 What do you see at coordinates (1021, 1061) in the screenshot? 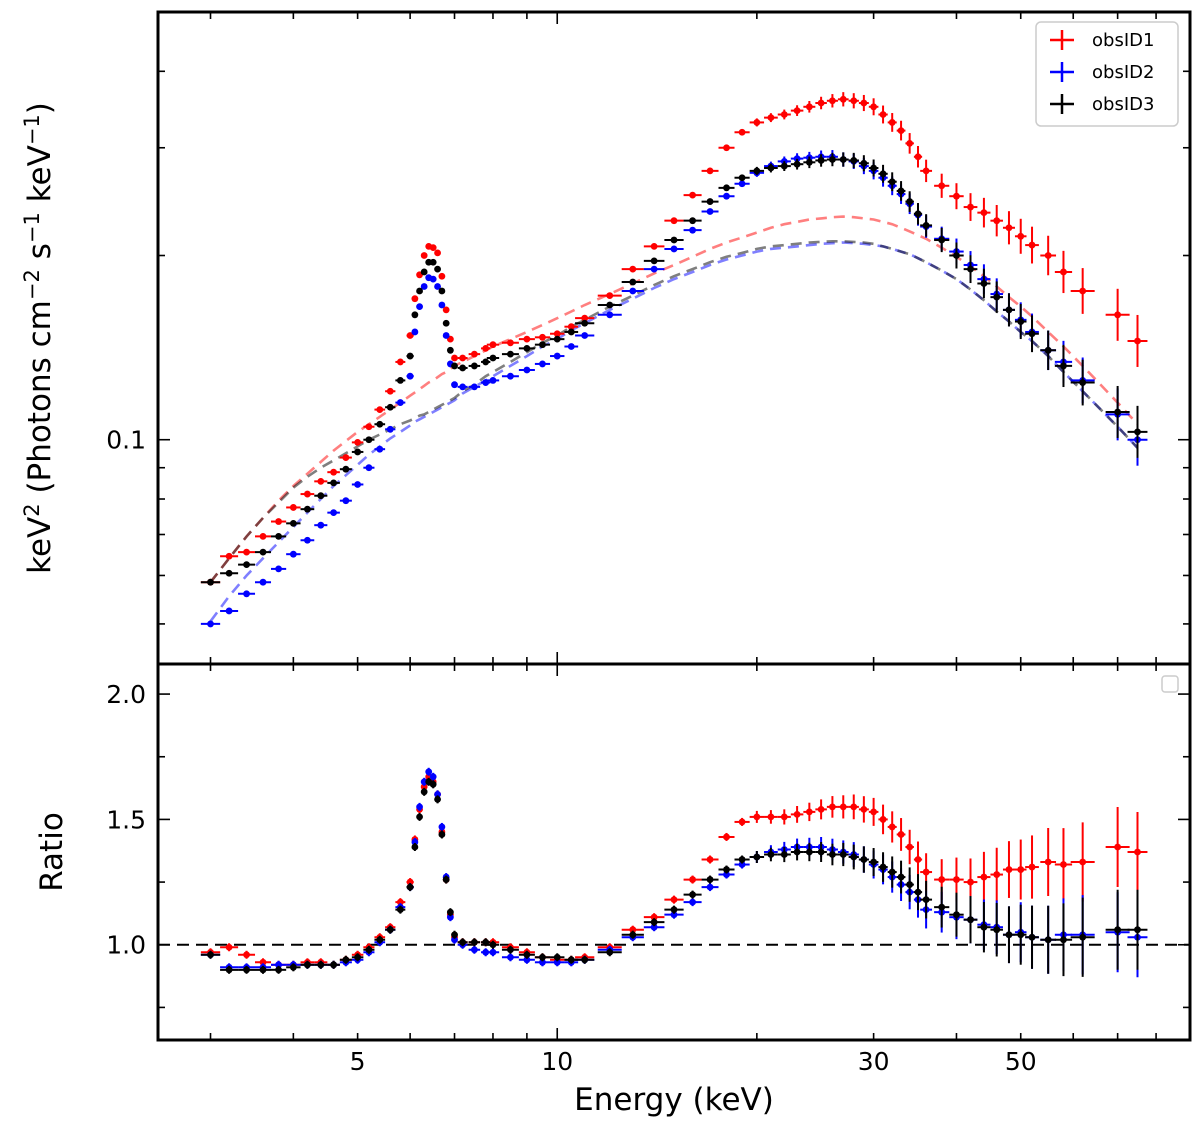
I see `x-tick-label: 50` at bounding box center [1021, 1061].